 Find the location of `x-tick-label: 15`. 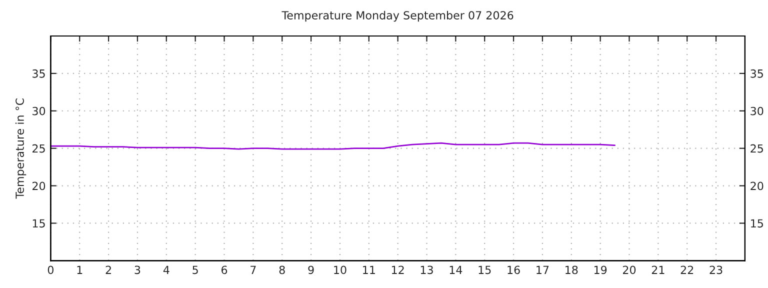

x-tick-label: 15 is located at coordinates (484, 270).